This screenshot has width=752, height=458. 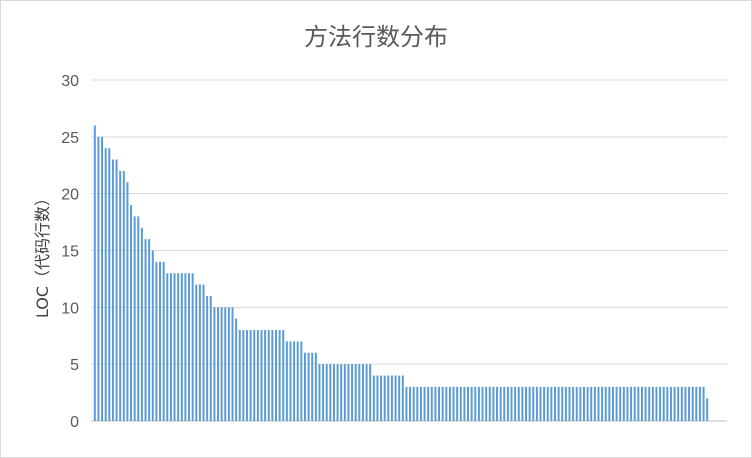 I want to click on y-tick-label: 25, so click(x=70, y=138).